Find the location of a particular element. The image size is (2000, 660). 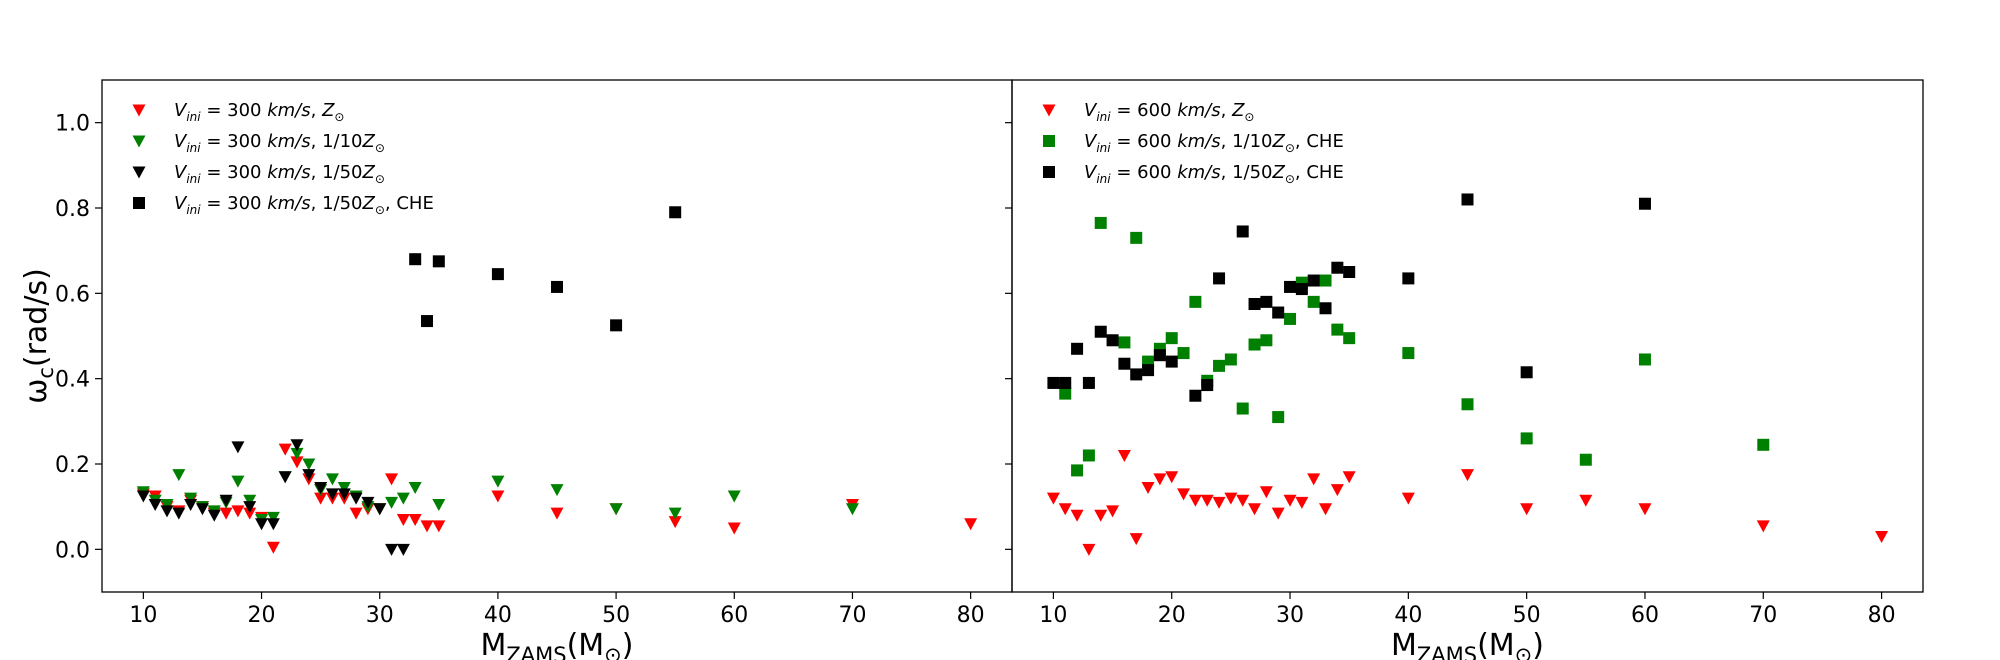

legend-entry: Vini = 300 km/s, 1/50Z⊙ is located at coordinates (279, 174).